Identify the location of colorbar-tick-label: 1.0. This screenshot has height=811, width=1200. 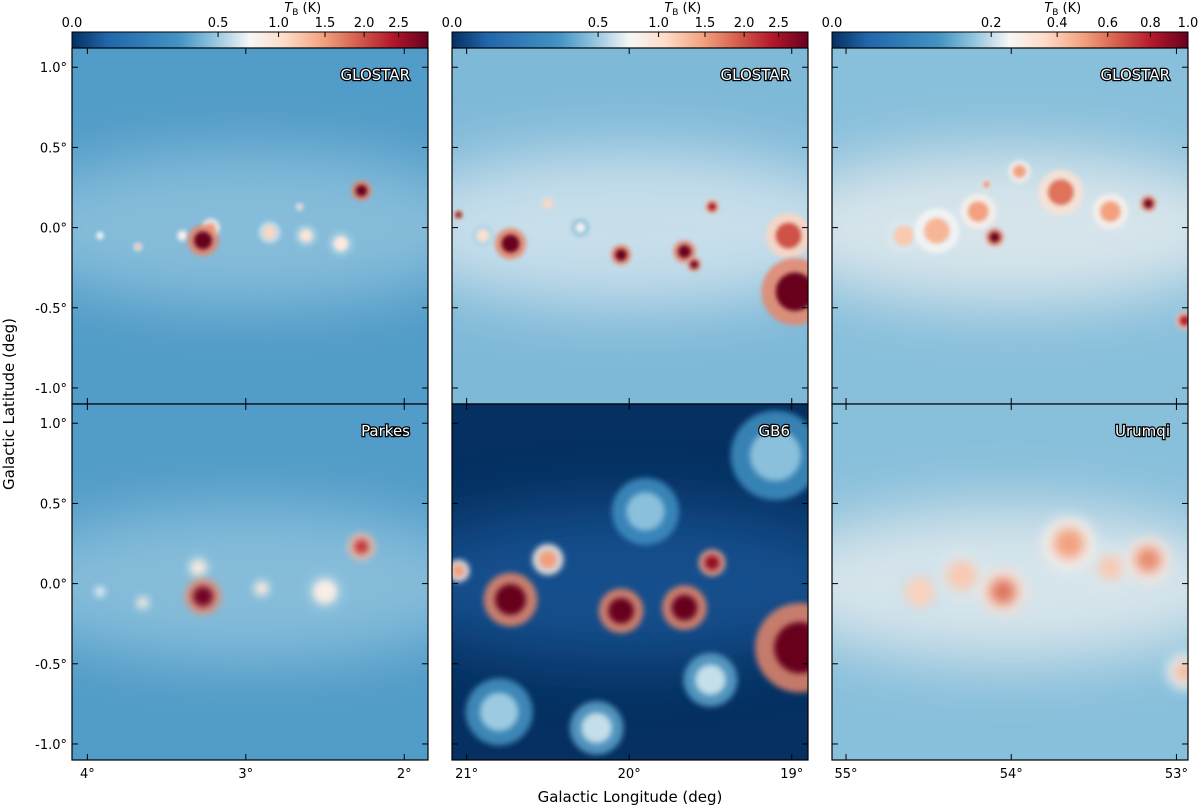
(278, 23).